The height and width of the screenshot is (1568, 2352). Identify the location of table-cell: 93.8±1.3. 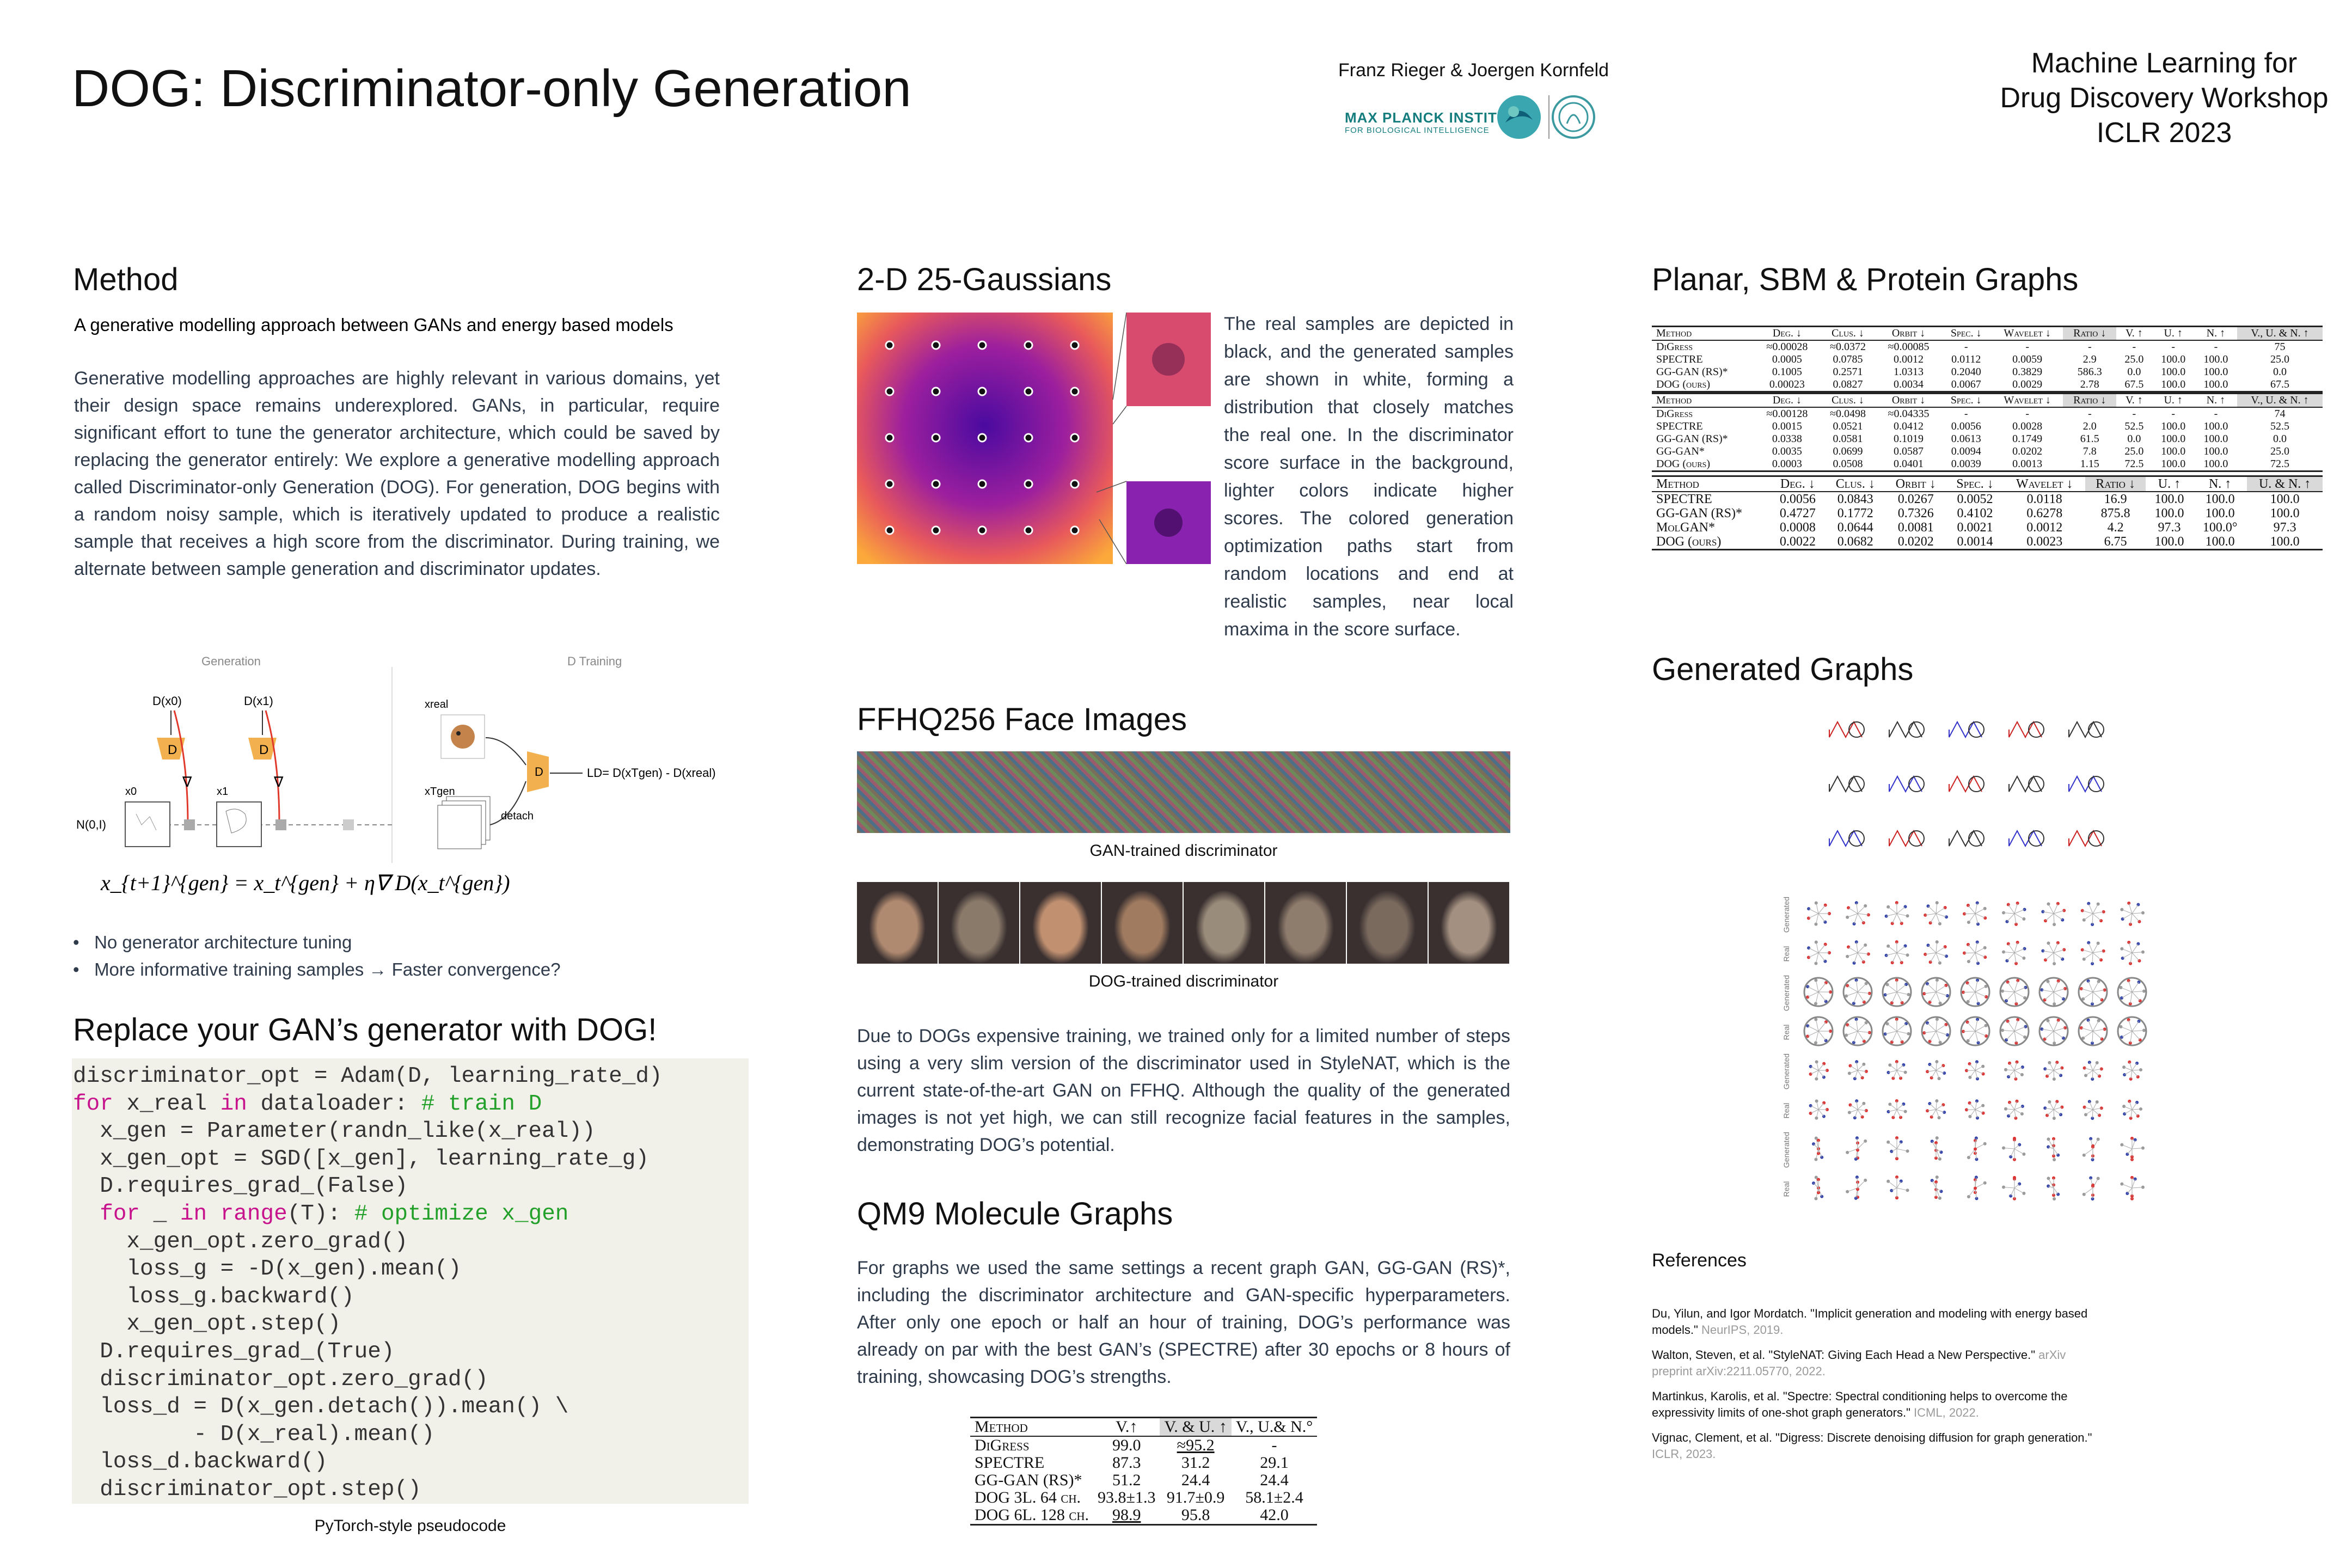
(1127, 1497).